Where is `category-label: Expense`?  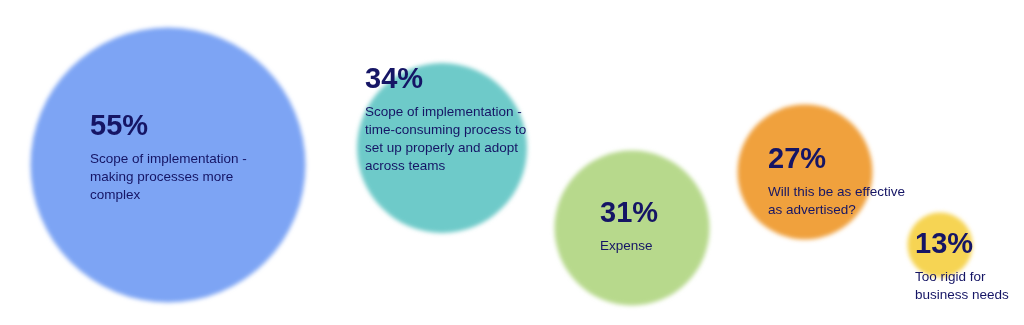 category-label: Expense is located at coordinates (626, 245).